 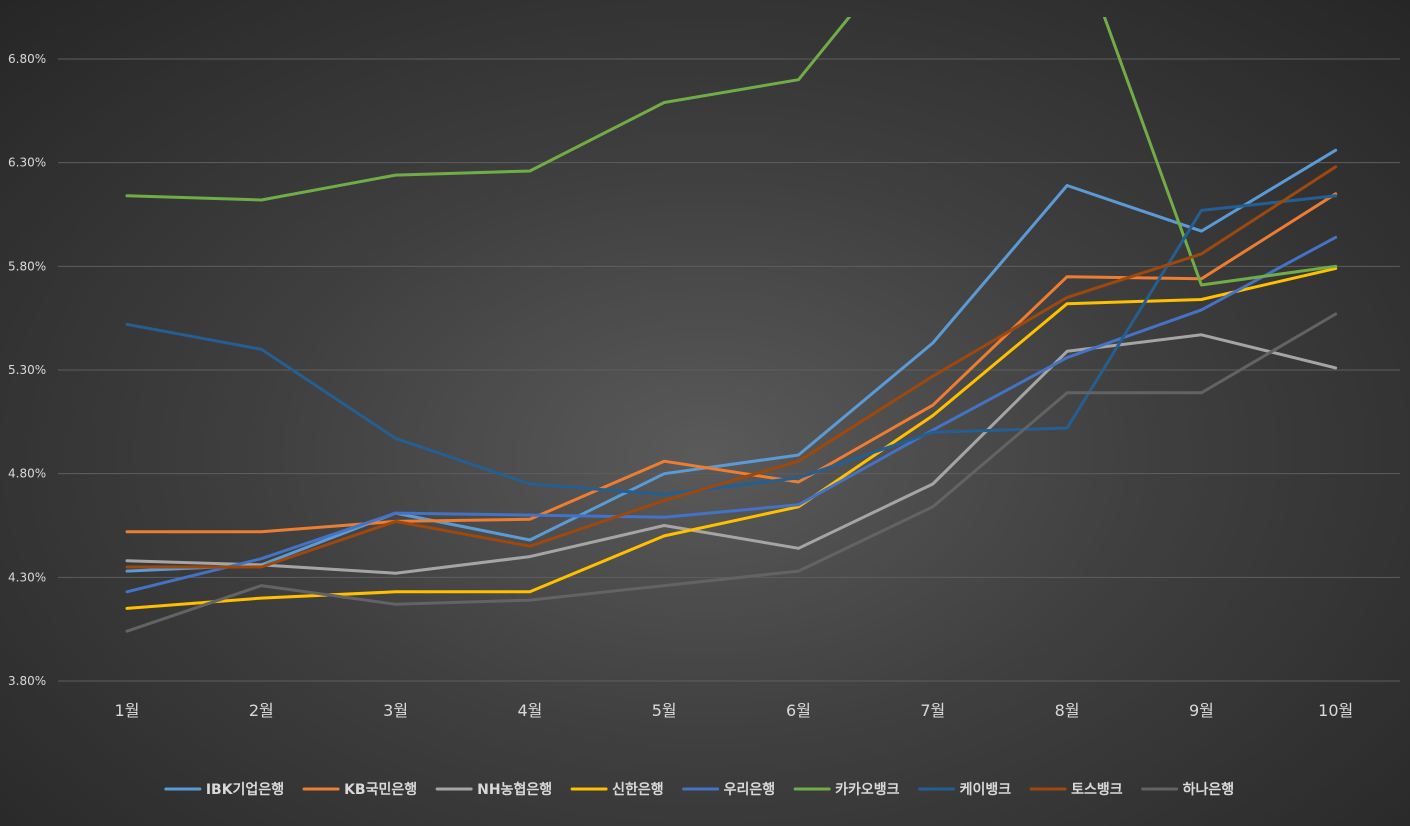 I want to click on y-tick-label: 5.30%, so click(x=27, y=370).